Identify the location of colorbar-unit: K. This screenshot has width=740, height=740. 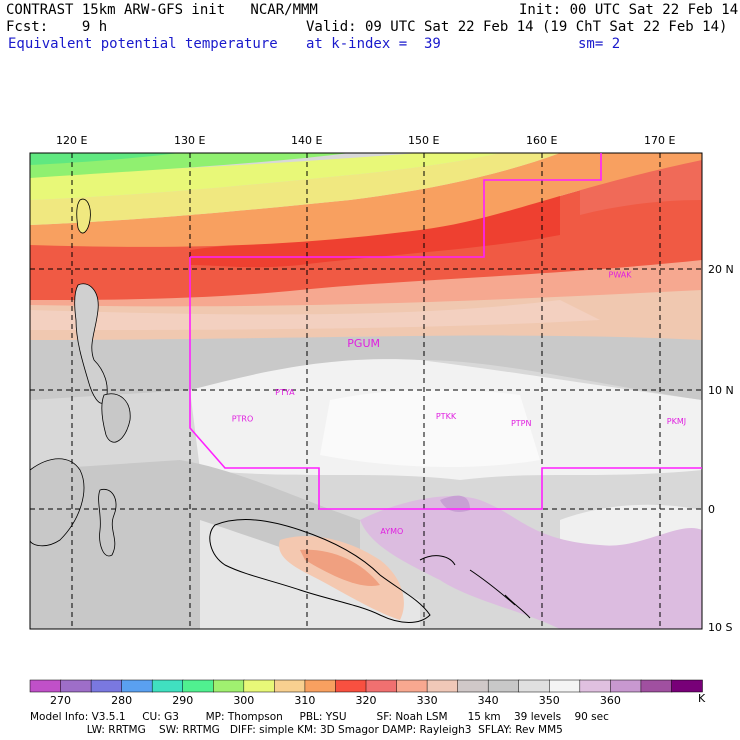
(702, 698).